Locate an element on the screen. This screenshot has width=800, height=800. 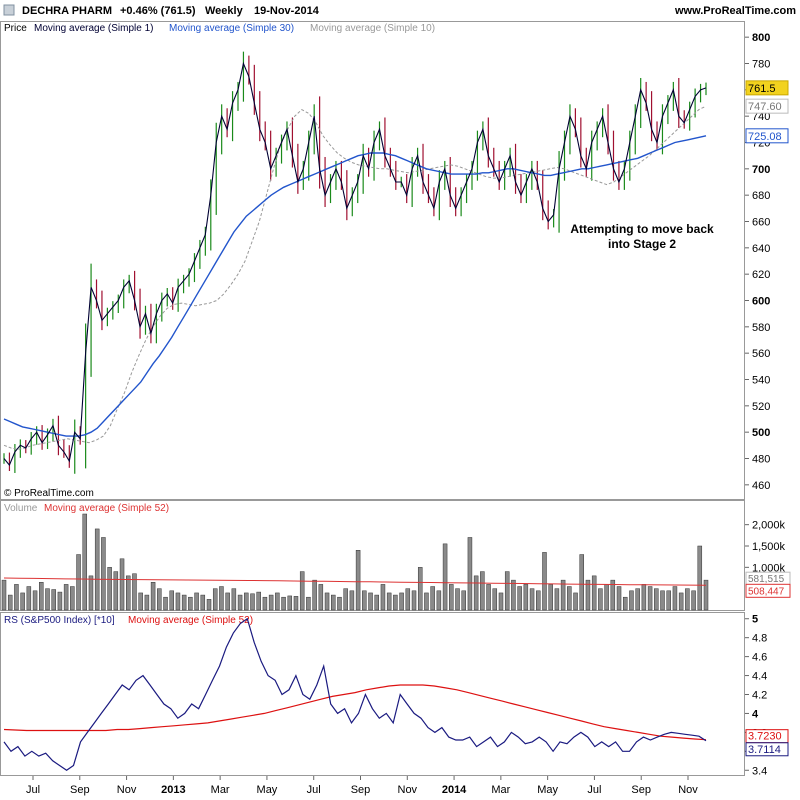
x-tick-label: 2014 is located at coordinates (454, 790).